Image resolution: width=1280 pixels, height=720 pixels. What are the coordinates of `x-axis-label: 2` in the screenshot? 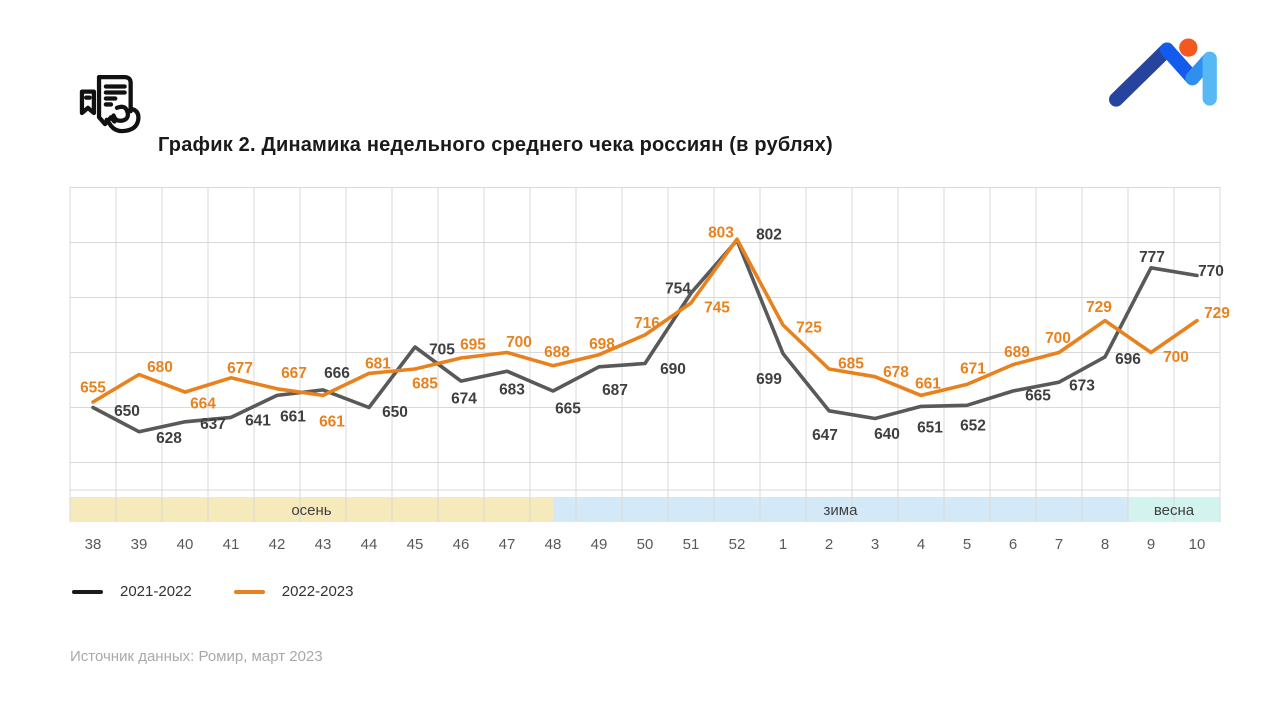 It's located at (829, 544).